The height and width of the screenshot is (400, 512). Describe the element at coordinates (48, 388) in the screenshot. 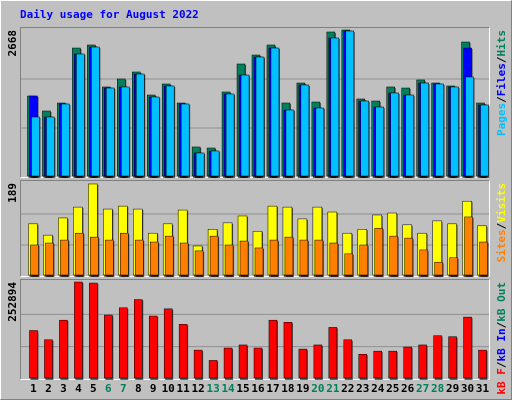

I see `x-tick-label: 2` at that location.